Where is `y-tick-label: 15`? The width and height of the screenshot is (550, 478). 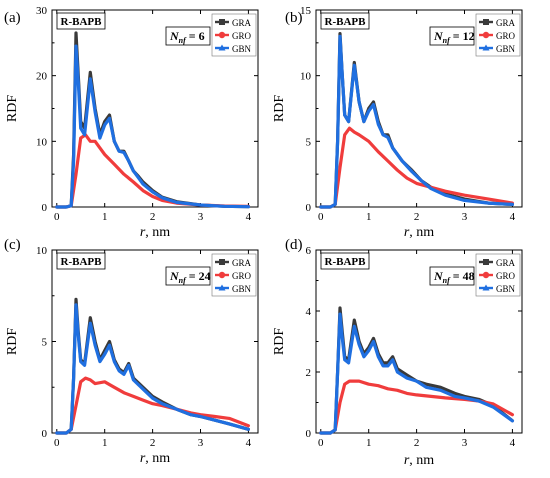
y-tick-label: 15 is located at coordinates (306, 11).